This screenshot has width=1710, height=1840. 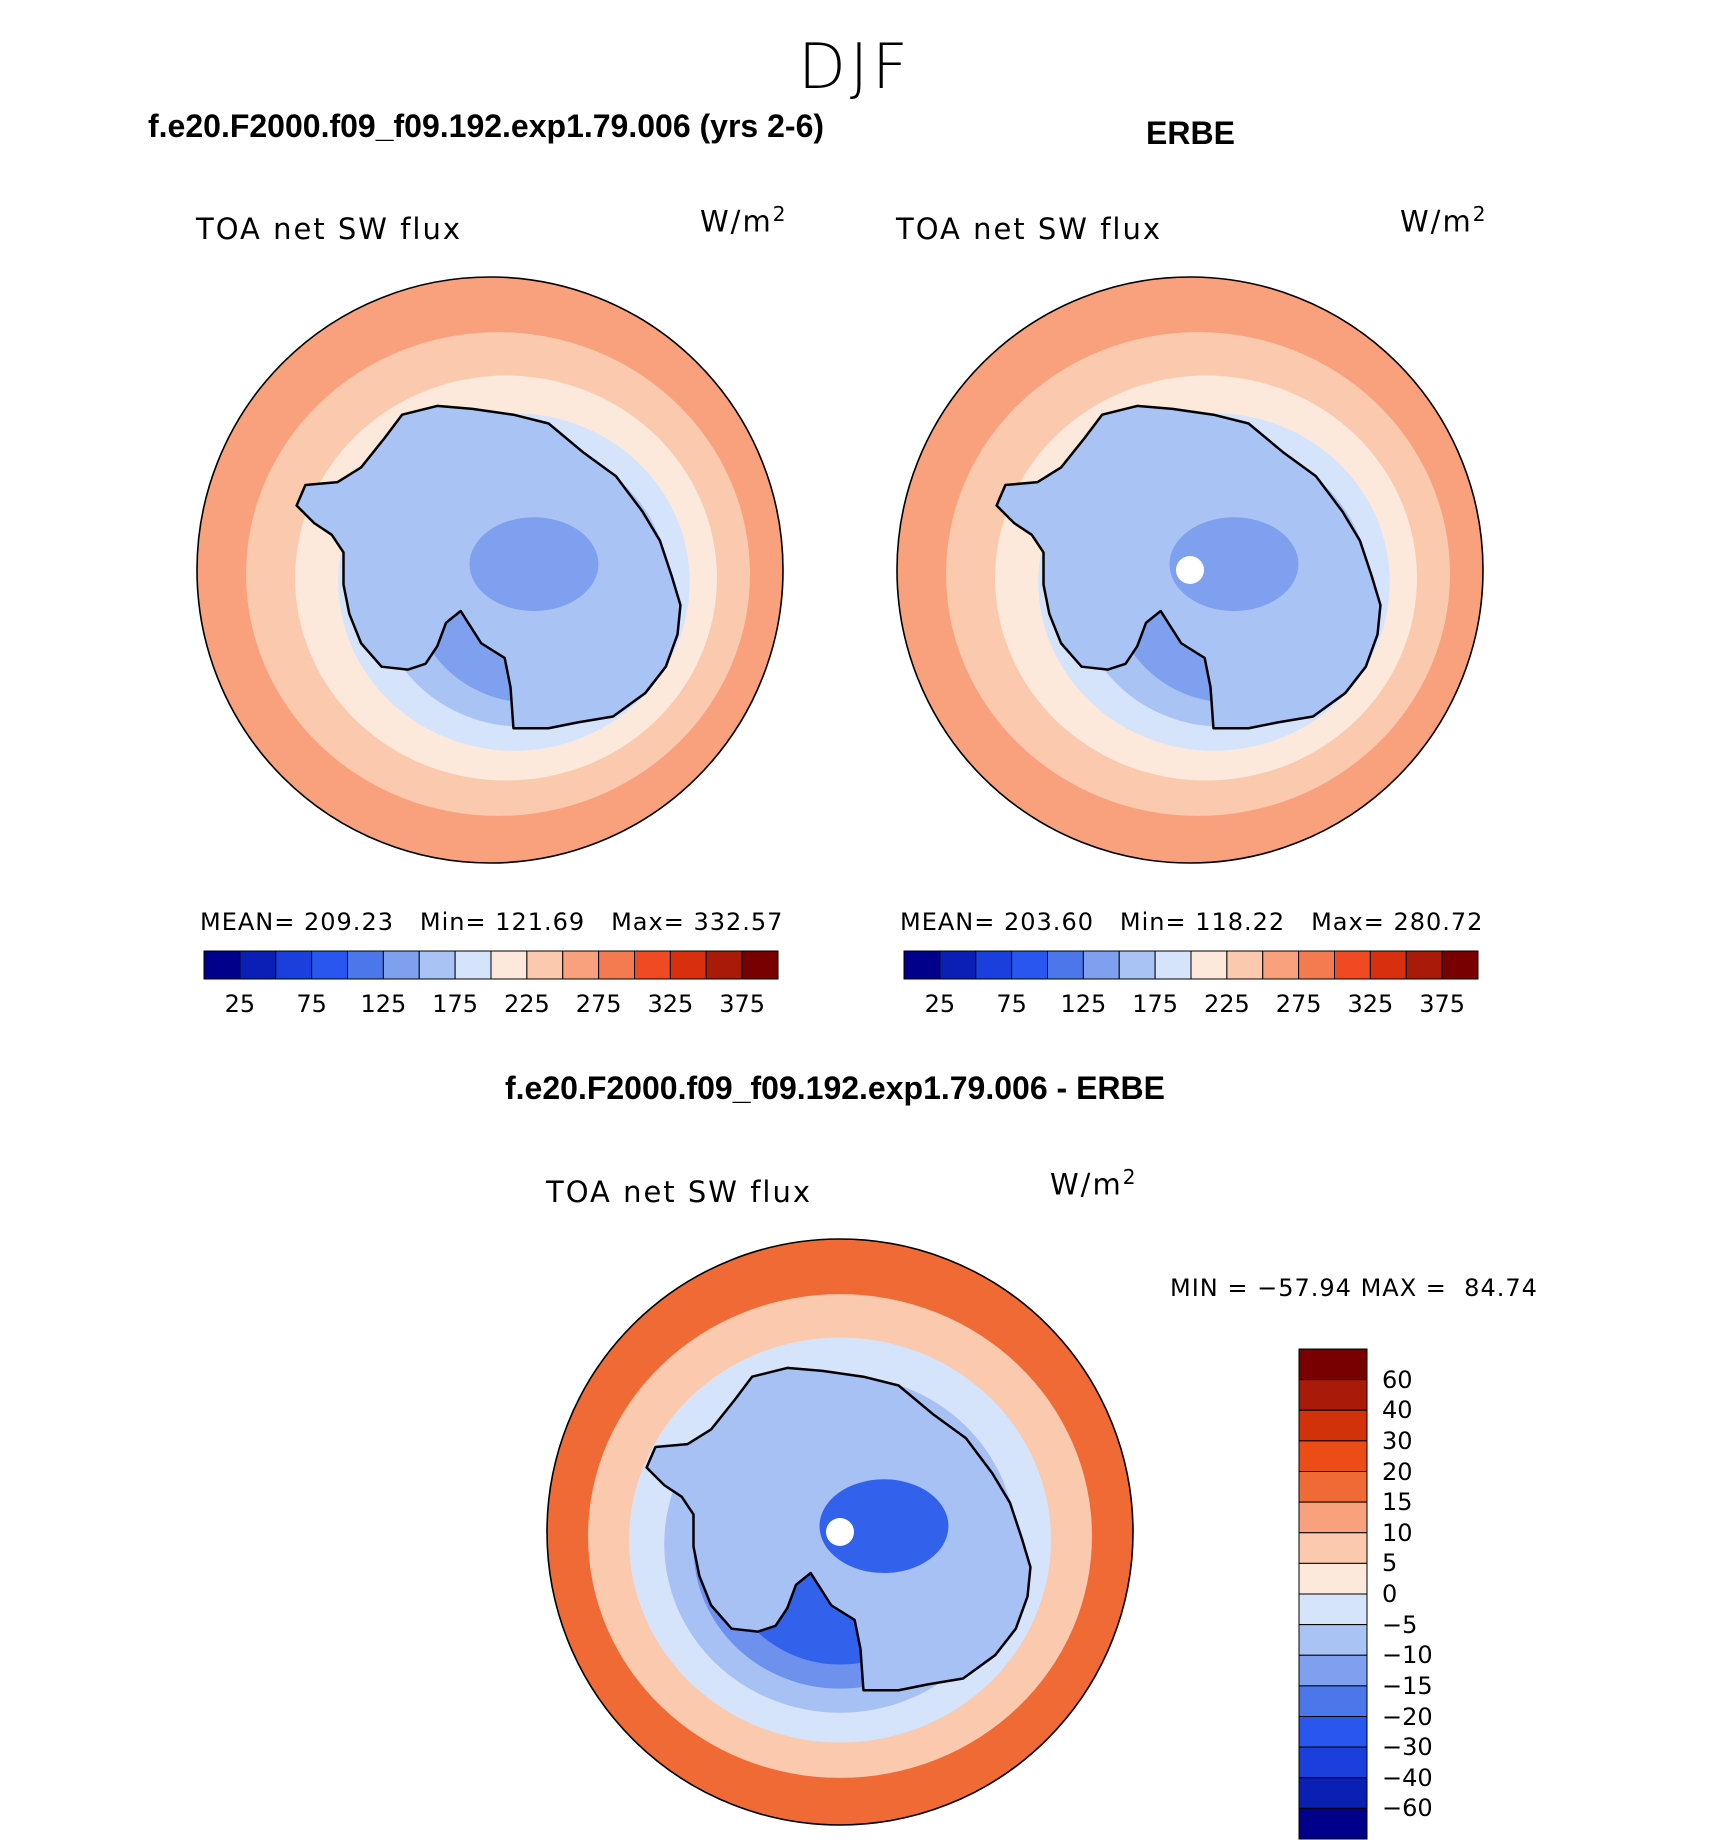 I want to click on panel-1-variable-label: TOA net SW flux, so click(x=329, y=229).